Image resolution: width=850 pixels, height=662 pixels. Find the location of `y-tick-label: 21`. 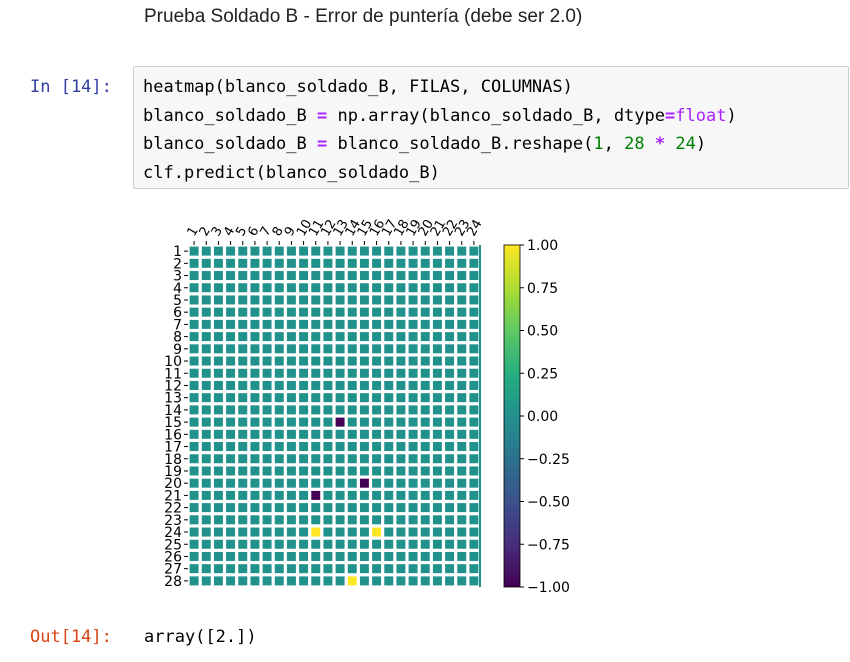

y-tick-label: 21 is located at coordinates (173, 496).